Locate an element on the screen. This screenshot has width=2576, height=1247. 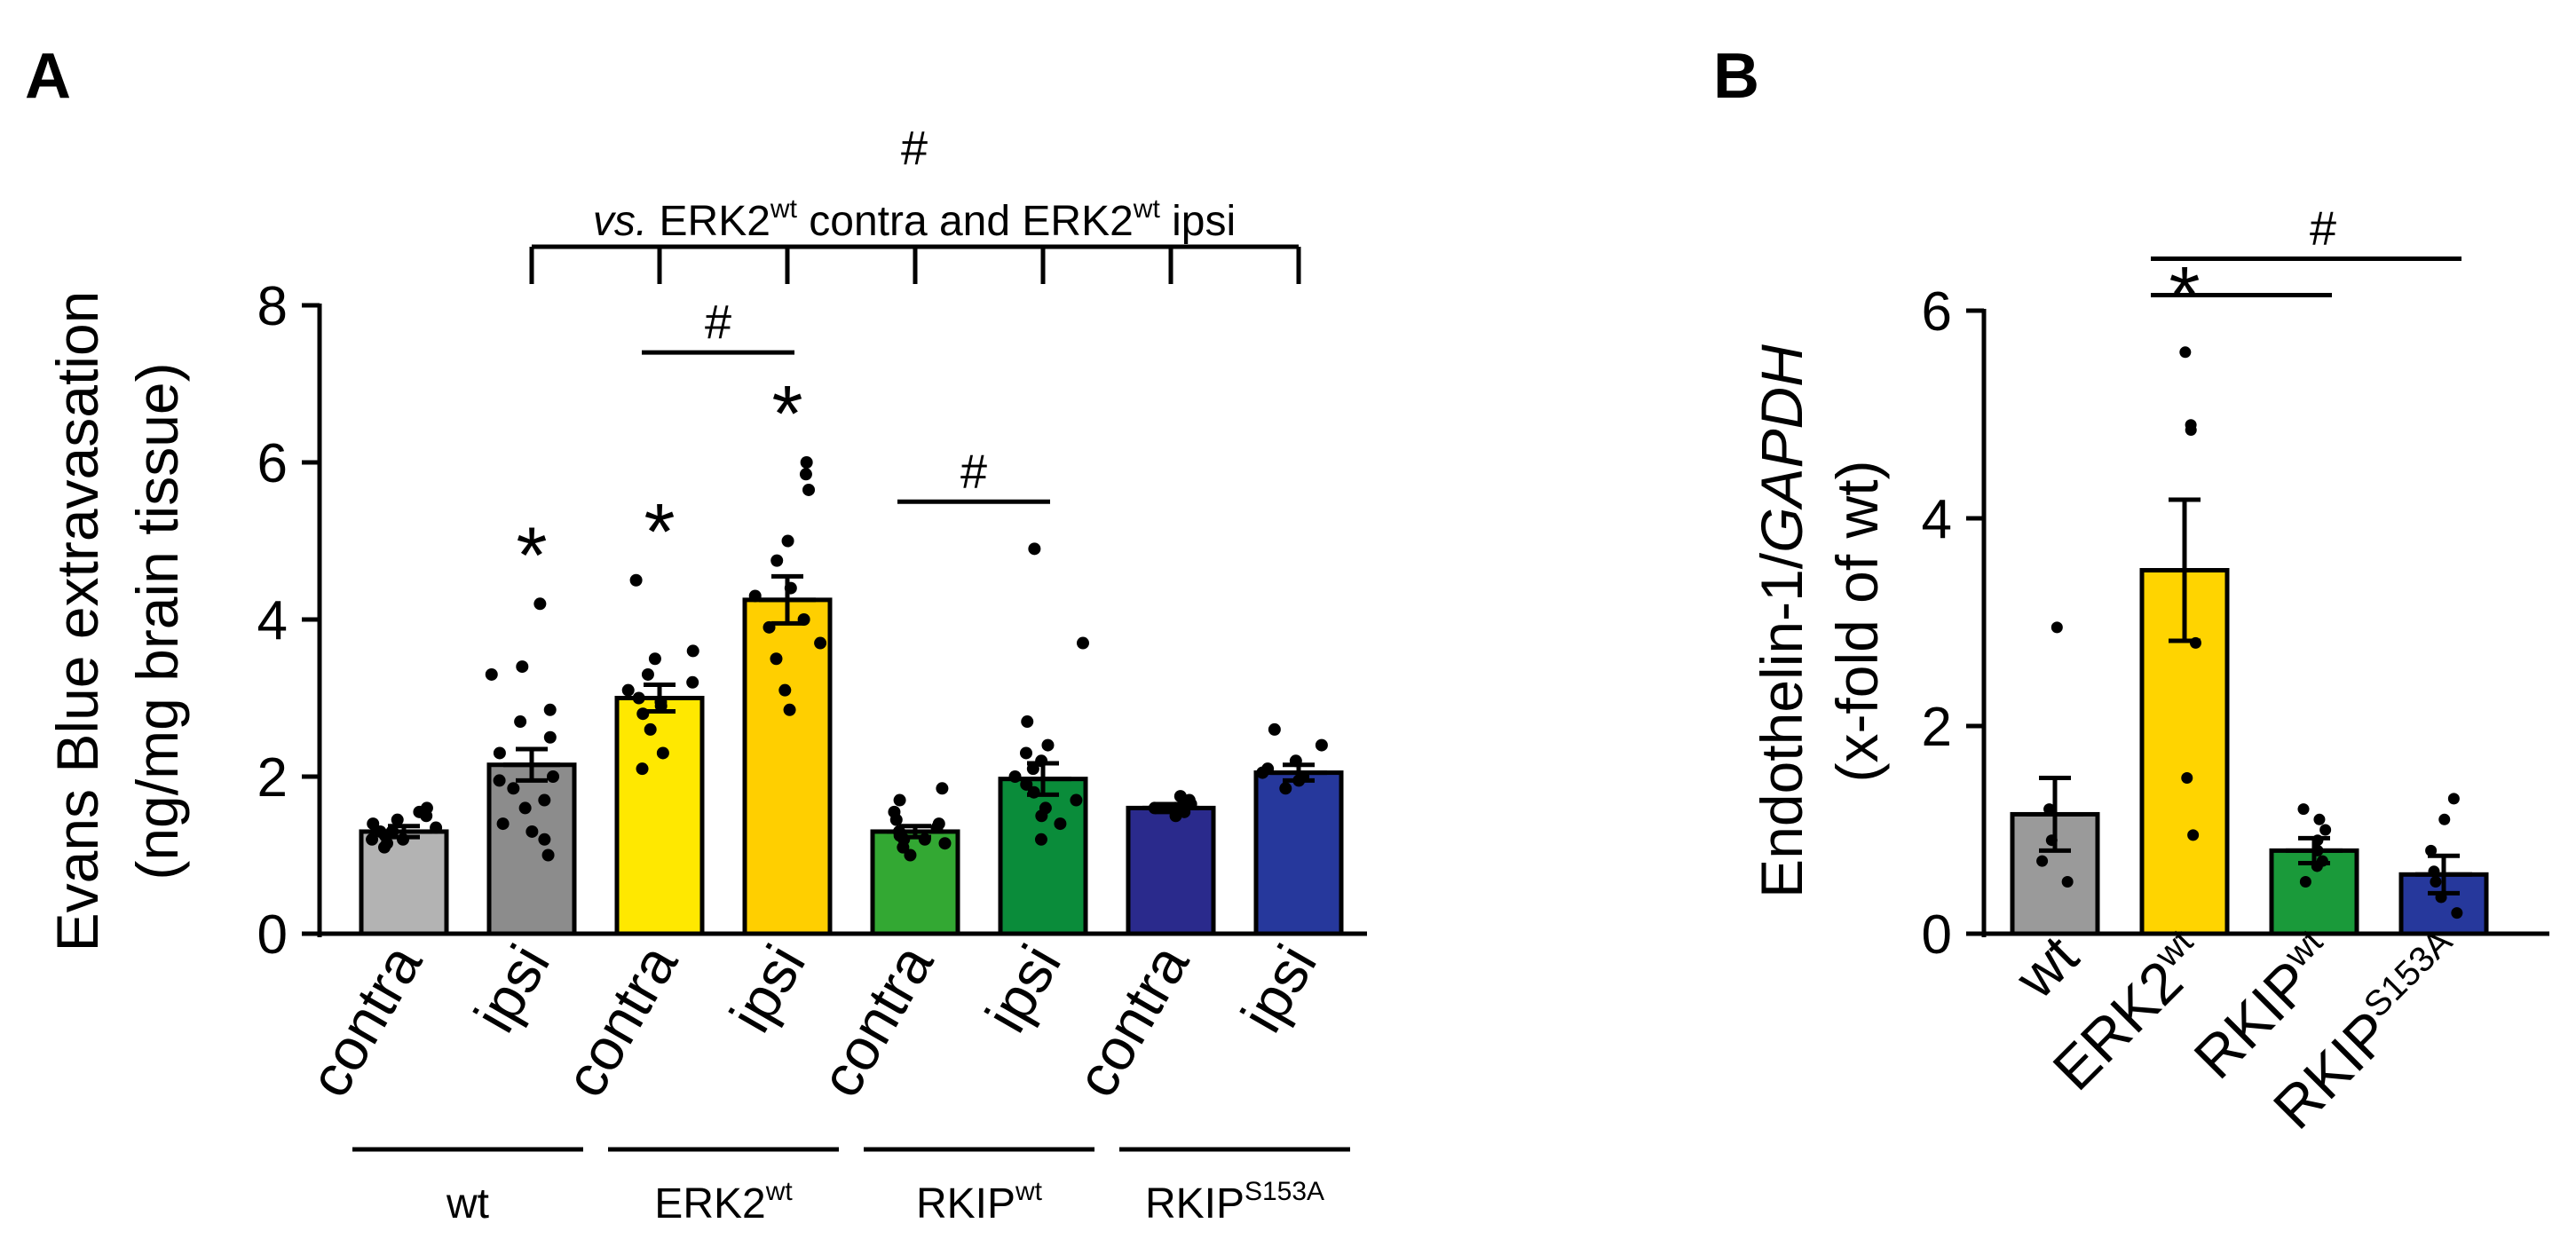
panel-b-ylabel-a: Endothelin-1/ is located at coordinates (1781, 725).